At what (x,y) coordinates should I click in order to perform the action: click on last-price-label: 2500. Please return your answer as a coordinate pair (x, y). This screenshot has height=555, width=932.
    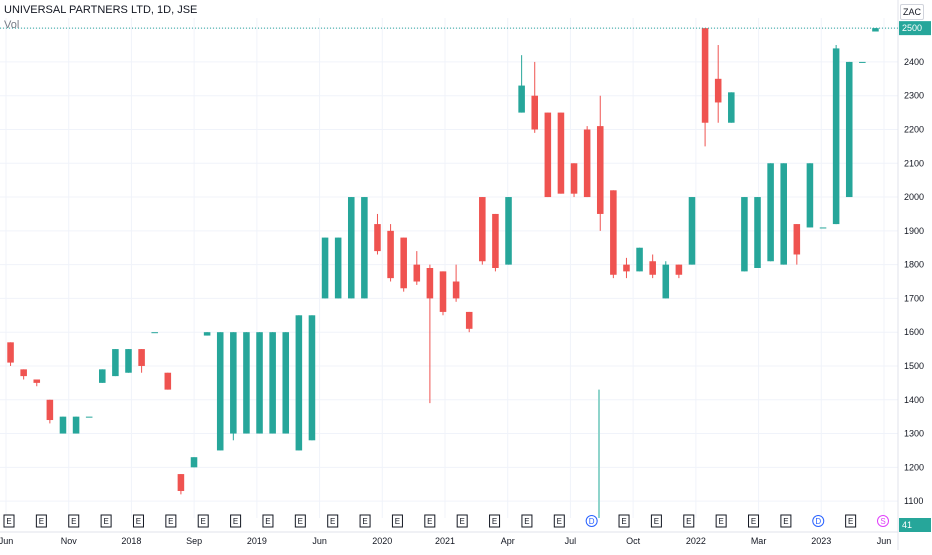
    Looking at the image, I should click on (912, 28).